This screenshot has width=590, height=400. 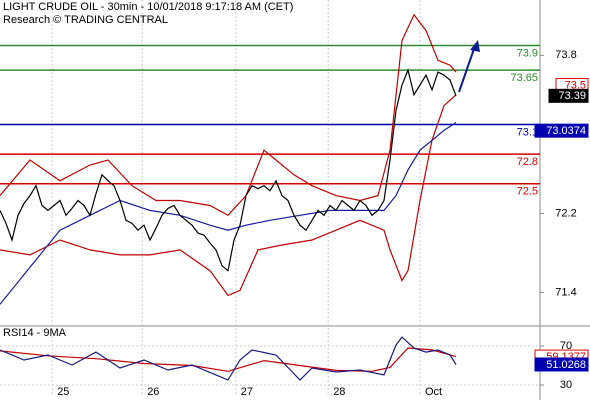 I want to click on y-tick-label: 73.8, so click(x=565, y=55).